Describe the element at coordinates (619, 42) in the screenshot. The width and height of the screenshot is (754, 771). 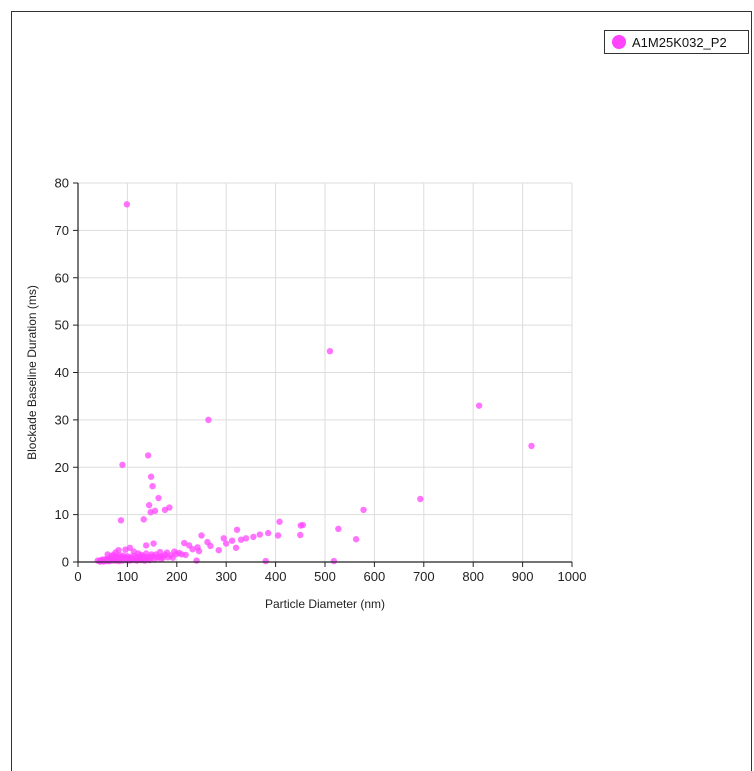
I see `legend-marker-icon` at that location.